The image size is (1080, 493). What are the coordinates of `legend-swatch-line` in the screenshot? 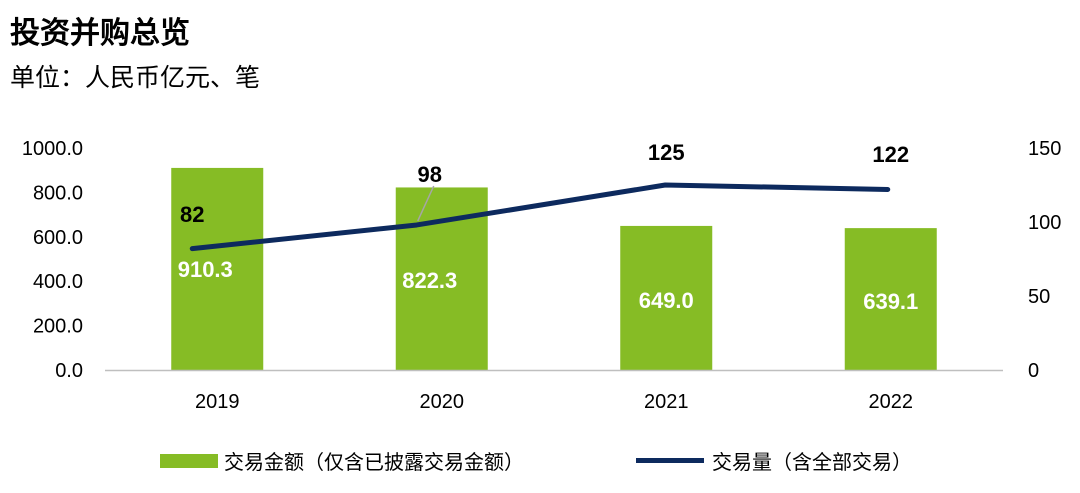 It's located at (670, 460).